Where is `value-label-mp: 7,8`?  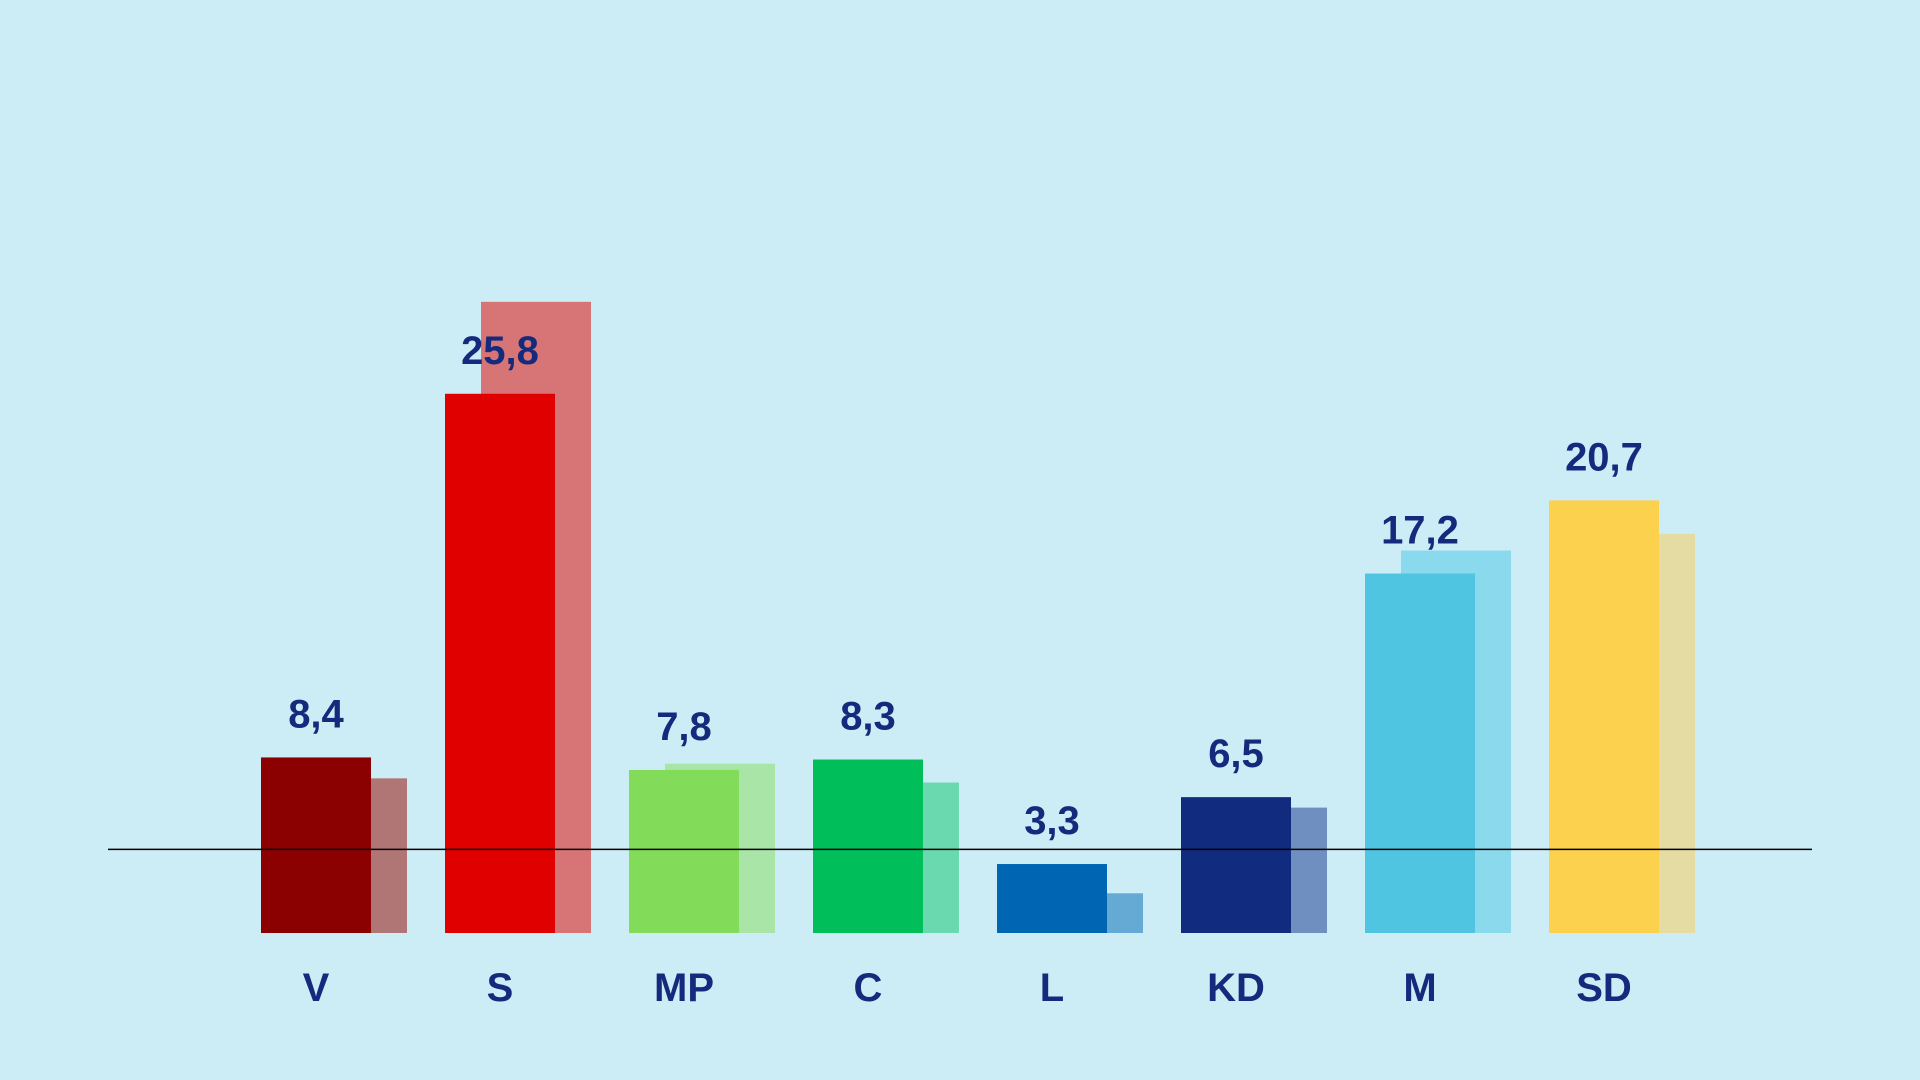 value-label-mp: 7,8 is located at coordinates (684, 727).